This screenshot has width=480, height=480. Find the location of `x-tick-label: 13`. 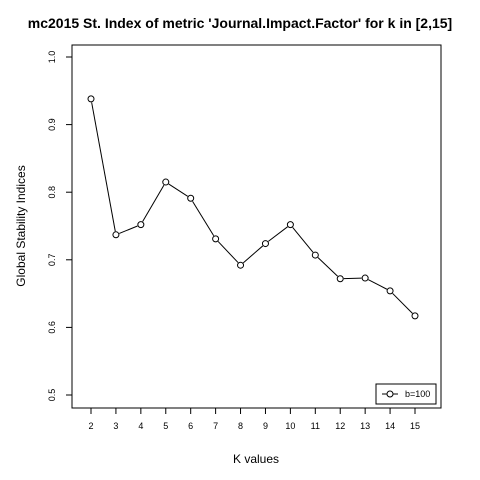

x-tick-label: 13 is located at coordinates (365, 426).